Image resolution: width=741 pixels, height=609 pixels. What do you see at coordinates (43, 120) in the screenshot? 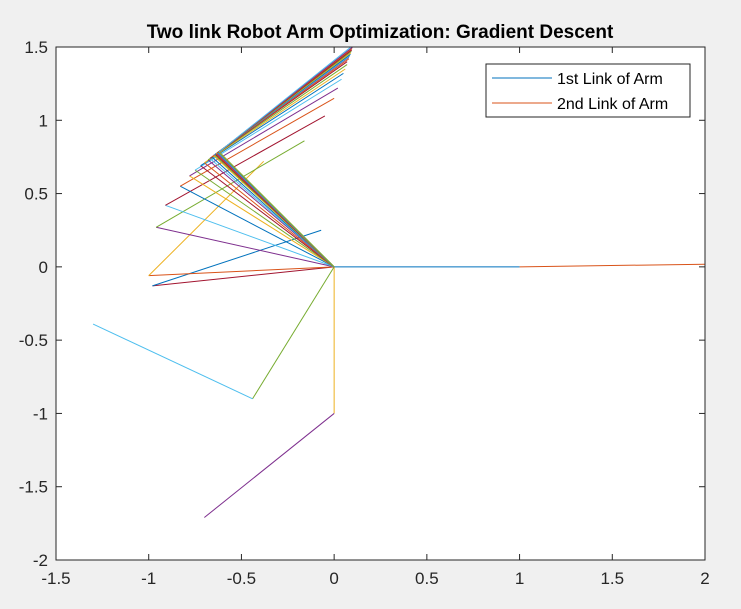
I see `y-tick-label: 1` at bounding box center [43, 120].